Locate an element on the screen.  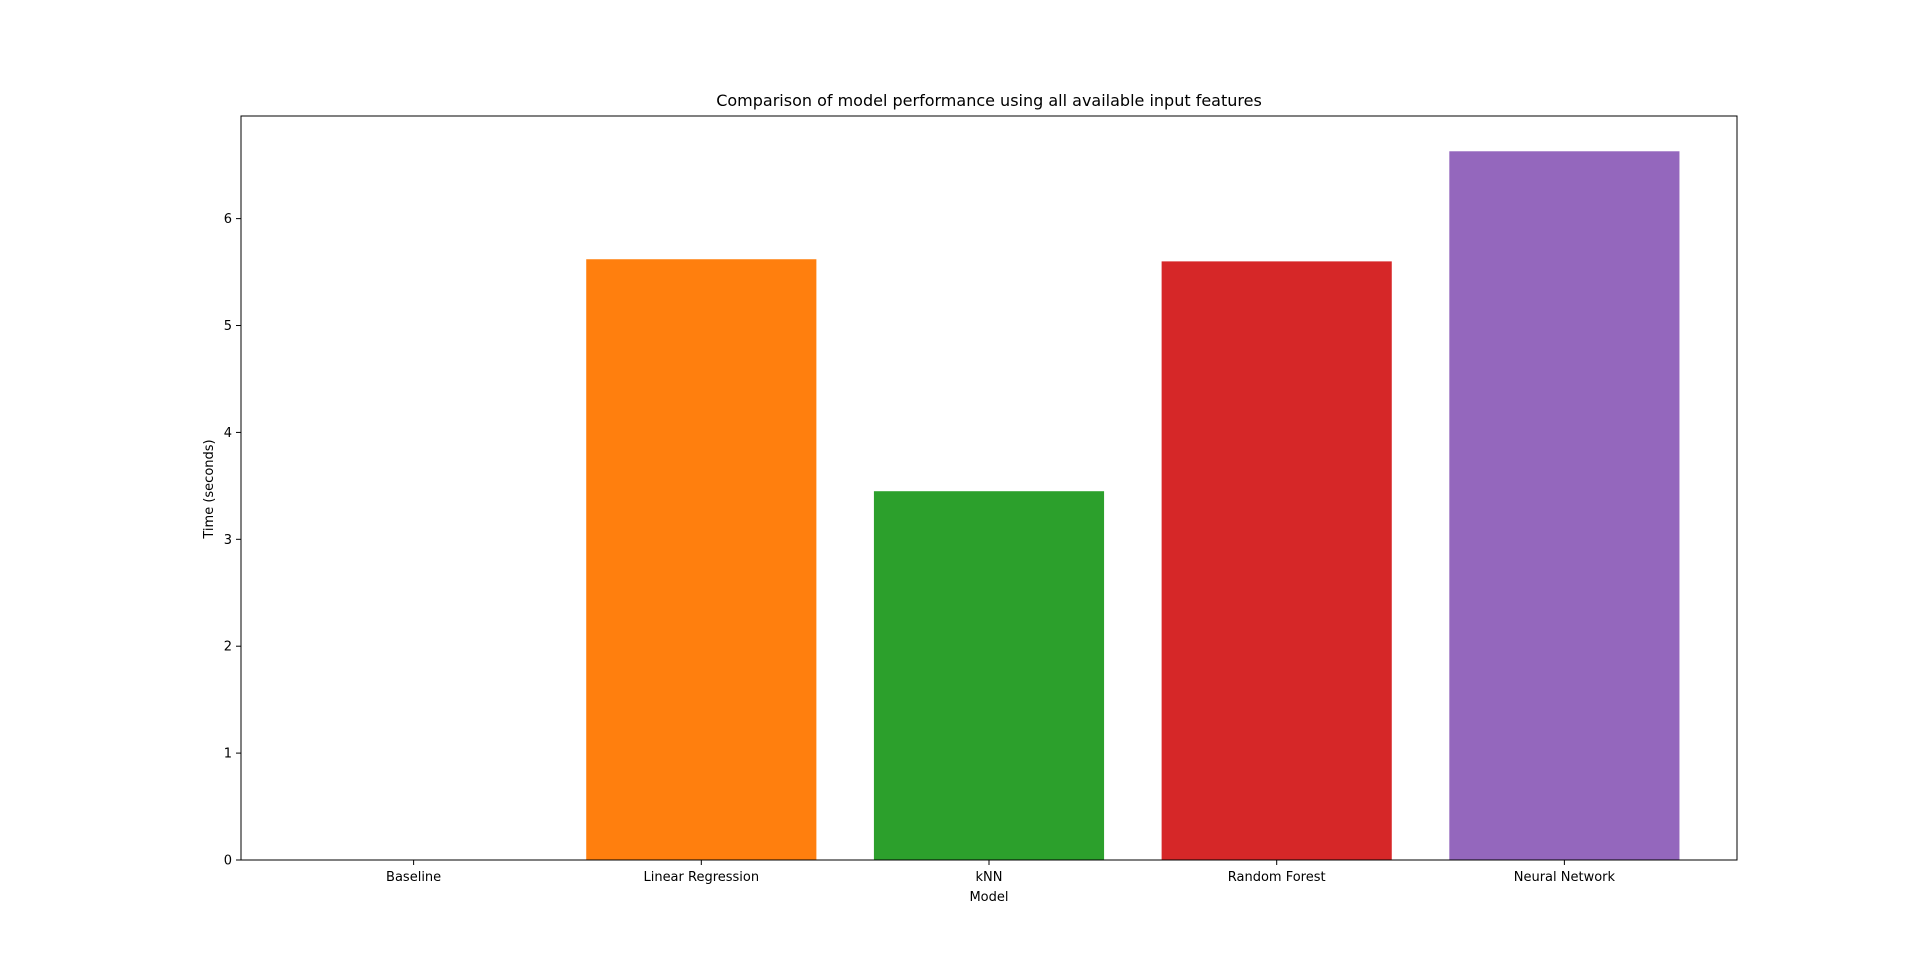
x-tick-label: Random Forest is located at coordinates (1277, 877).